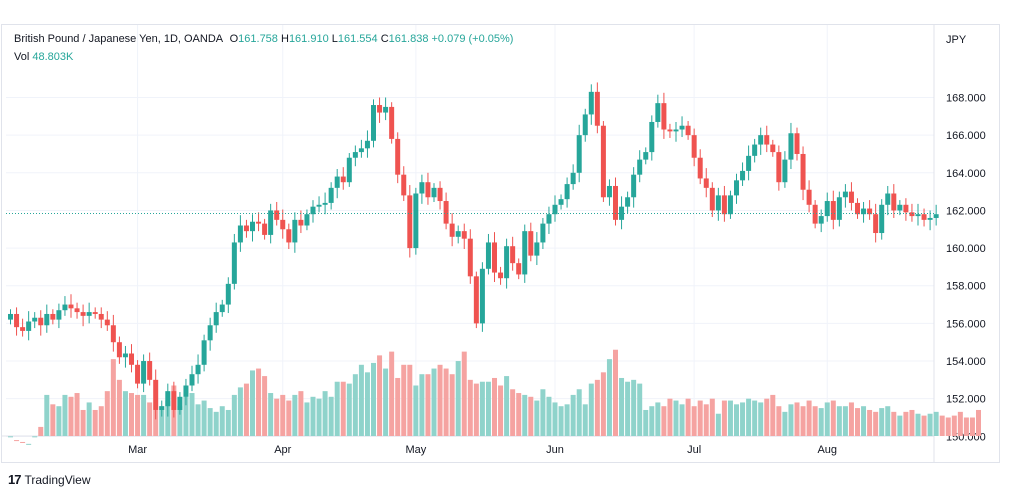  I want to click on volume-legend: Vol 48.803K, so click(43, 57).